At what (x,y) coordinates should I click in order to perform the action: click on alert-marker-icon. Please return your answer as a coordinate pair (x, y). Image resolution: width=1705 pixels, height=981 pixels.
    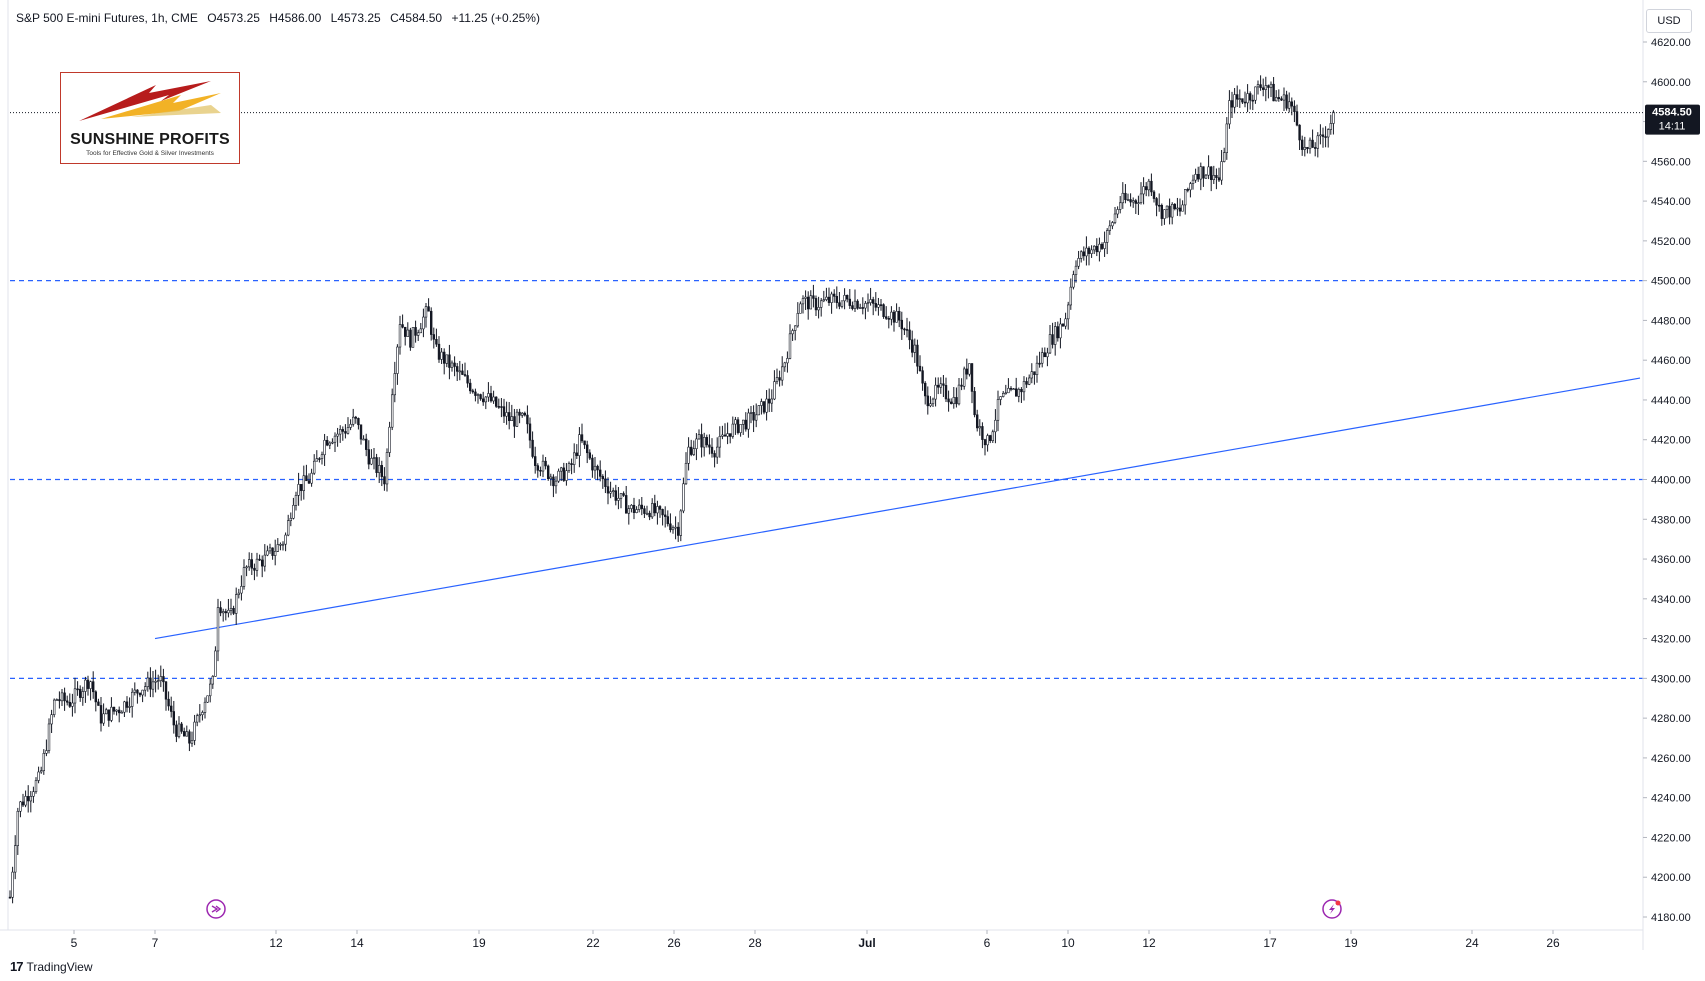
    Looking at the image, I should click on (1332, 909).